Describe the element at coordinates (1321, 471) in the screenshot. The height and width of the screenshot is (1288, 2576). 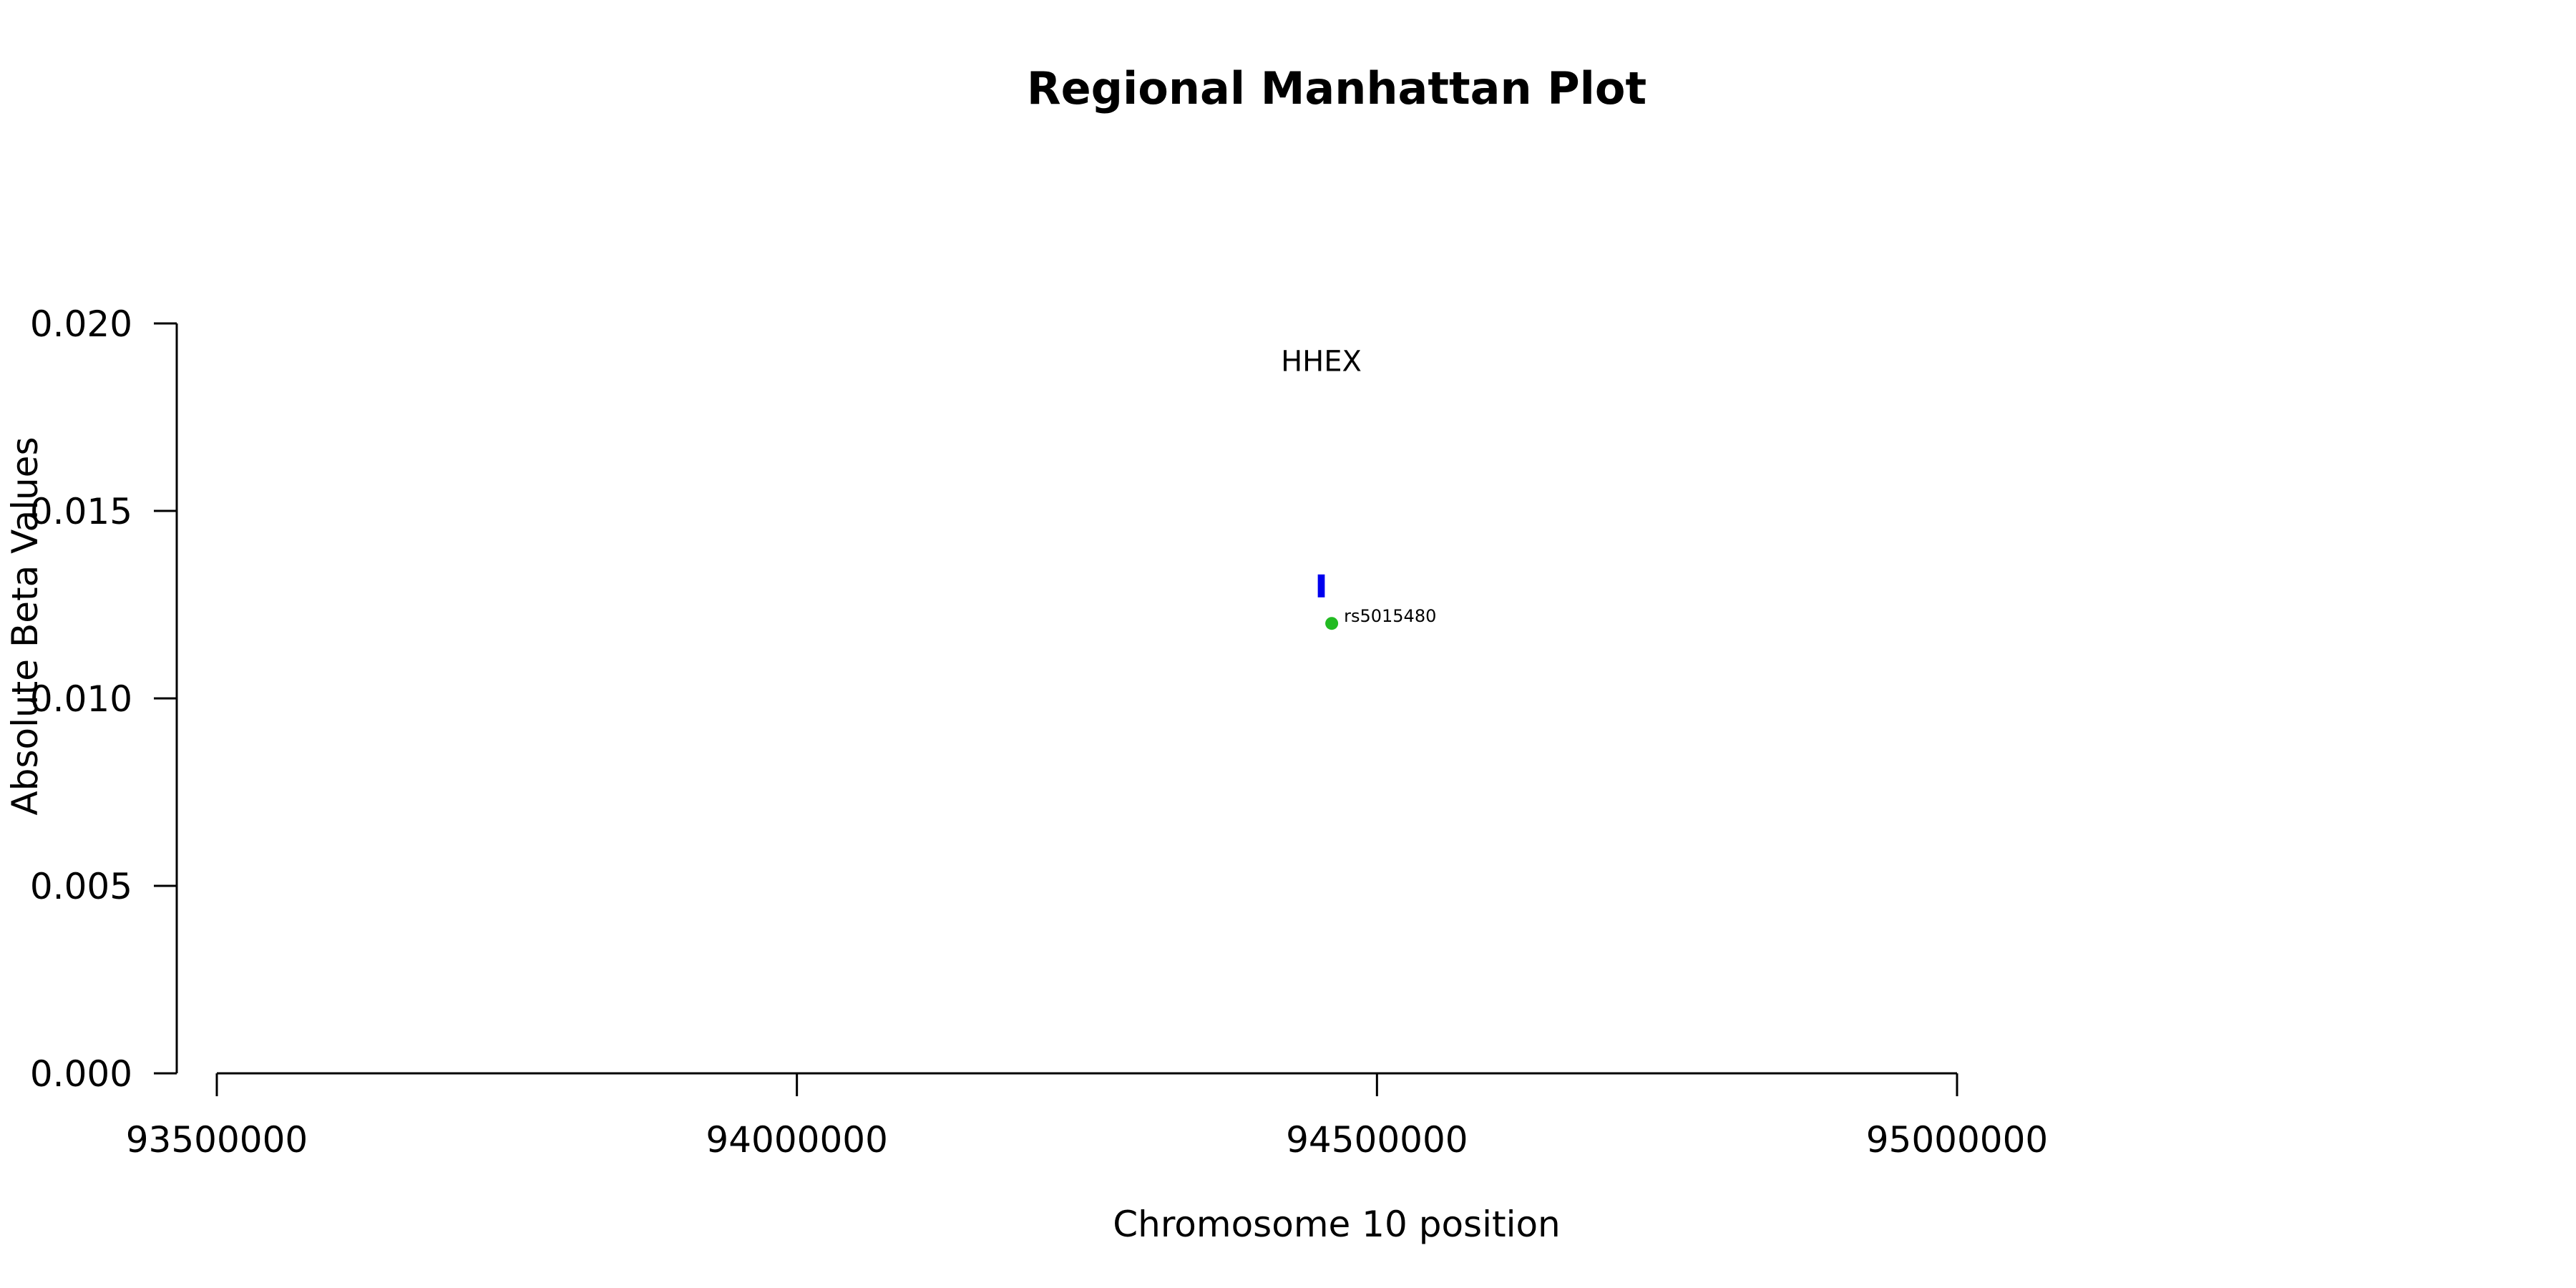
I see `gene-annotations: HHEX` at that location.